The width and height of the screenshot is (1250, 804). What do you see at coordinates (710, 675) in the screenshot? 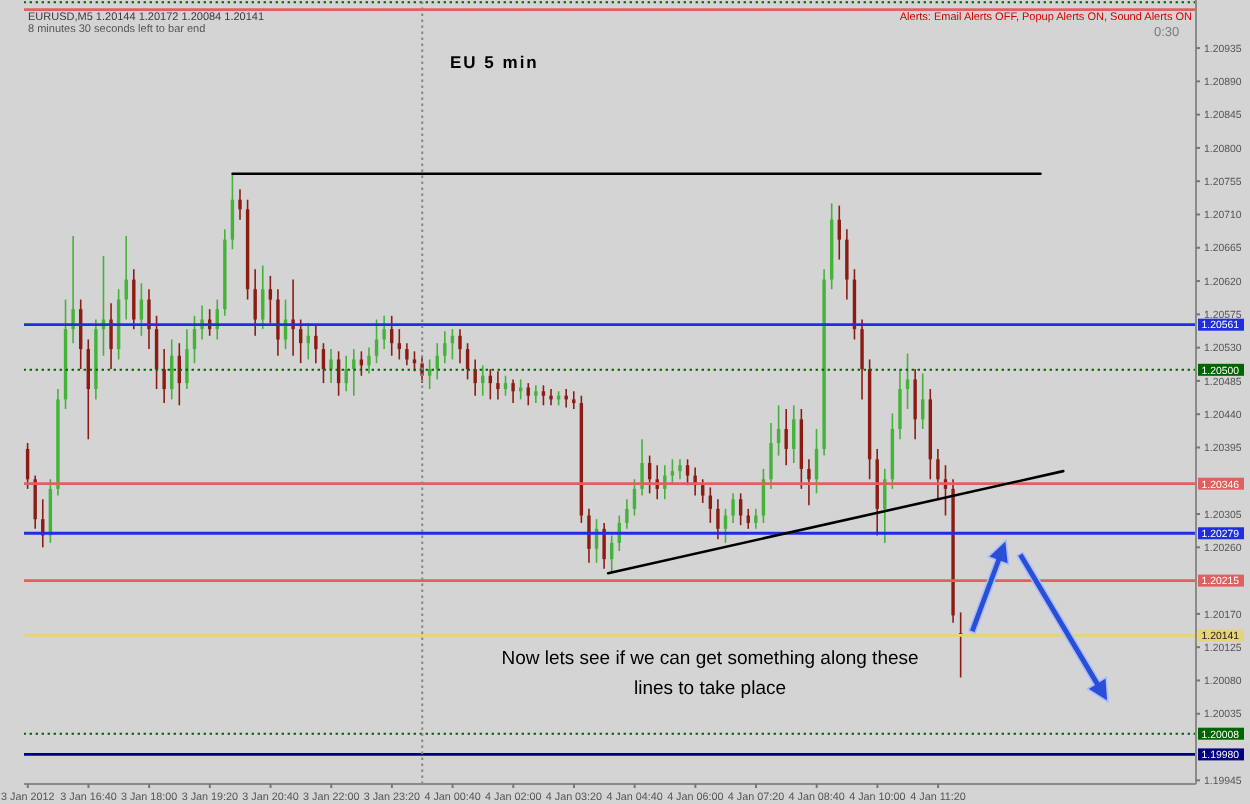
I see `annotation: Now lets see if we can get something along these lines to take place` at bounding box center [710, 675].